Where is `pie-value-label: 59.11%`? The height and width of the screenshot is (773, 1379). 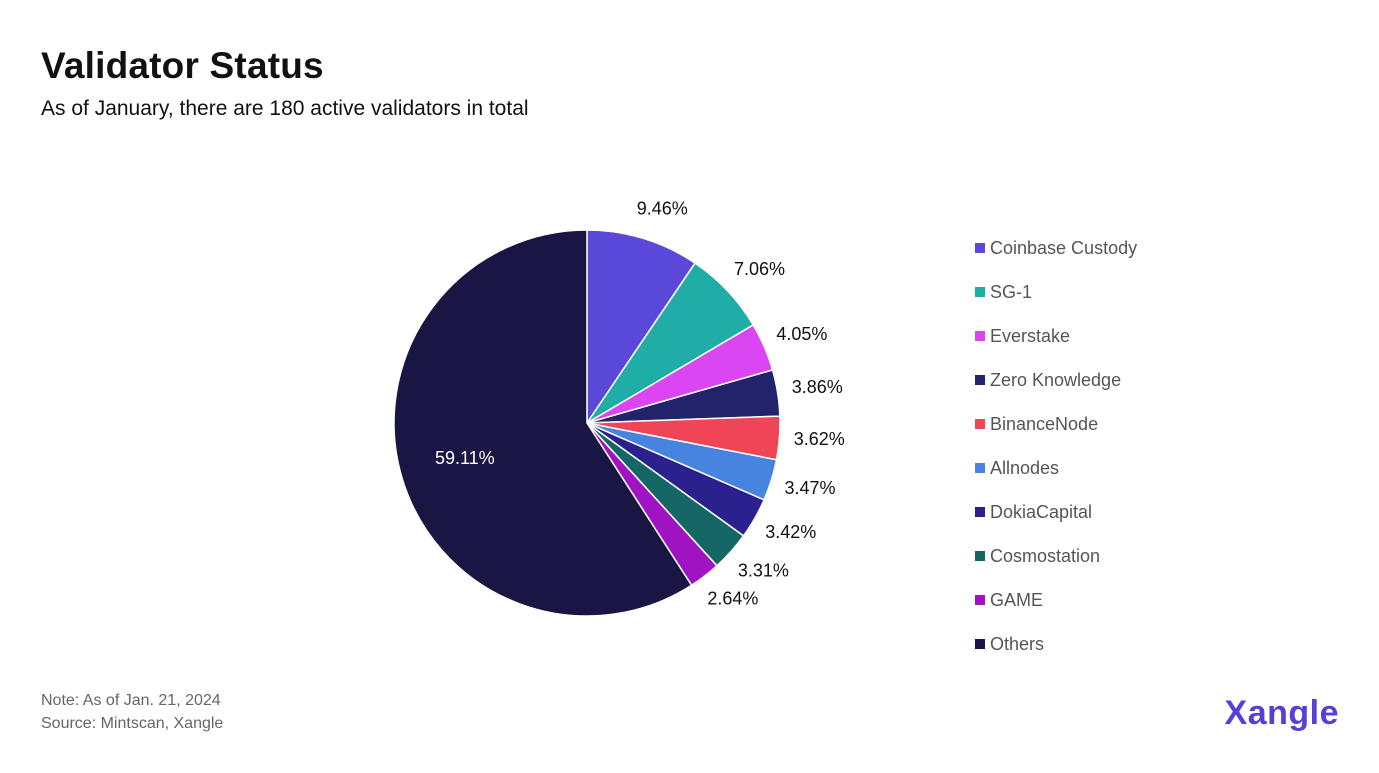 pie-value-label: 59.11% is located at coordinates (465, 458).